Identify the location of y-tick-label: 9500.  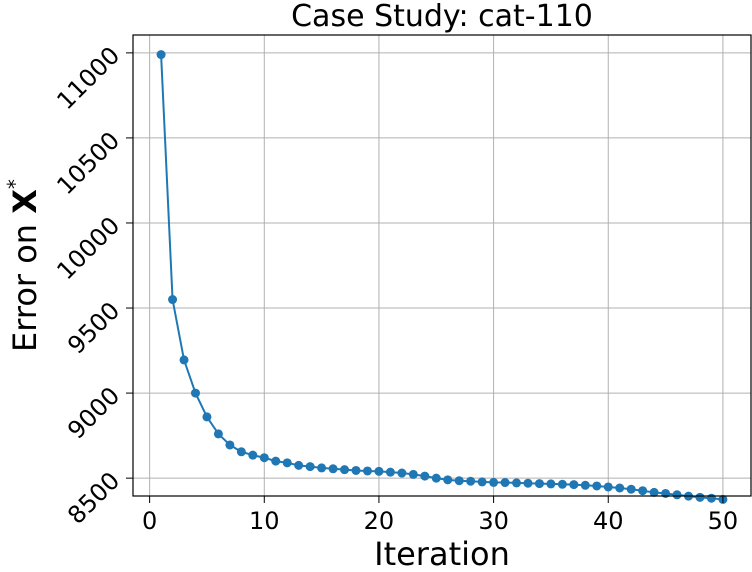
(93, 327).